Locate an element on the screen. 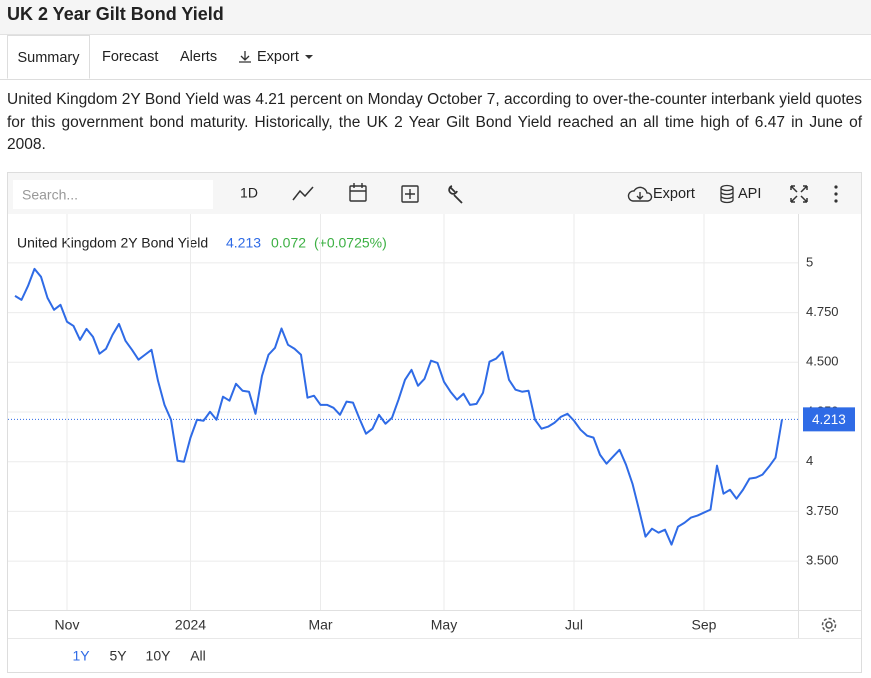  api-icon is located at coordinates (727, 194).